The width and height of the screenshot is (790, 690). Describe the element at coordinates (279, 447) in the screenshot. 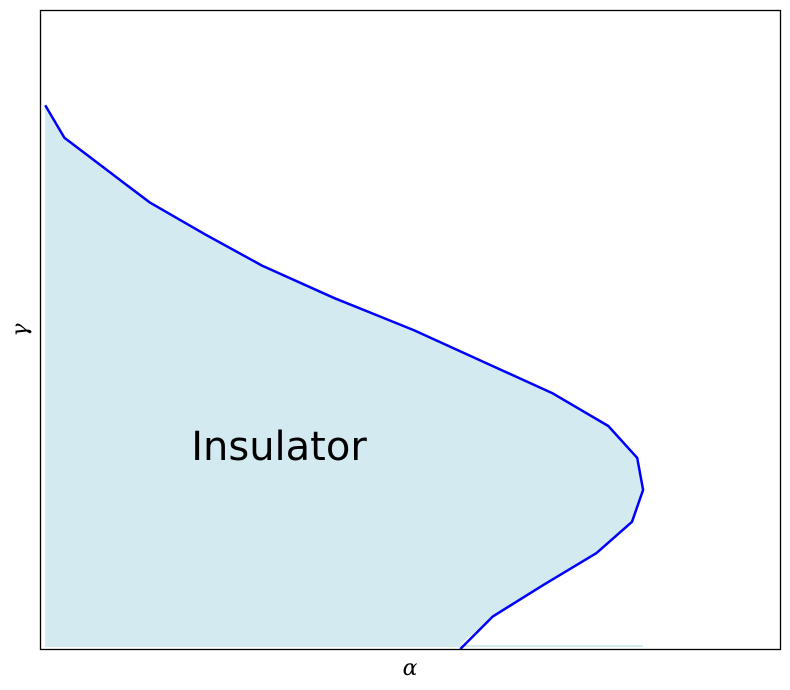

I see `insulator-label: Insulator` at that location.